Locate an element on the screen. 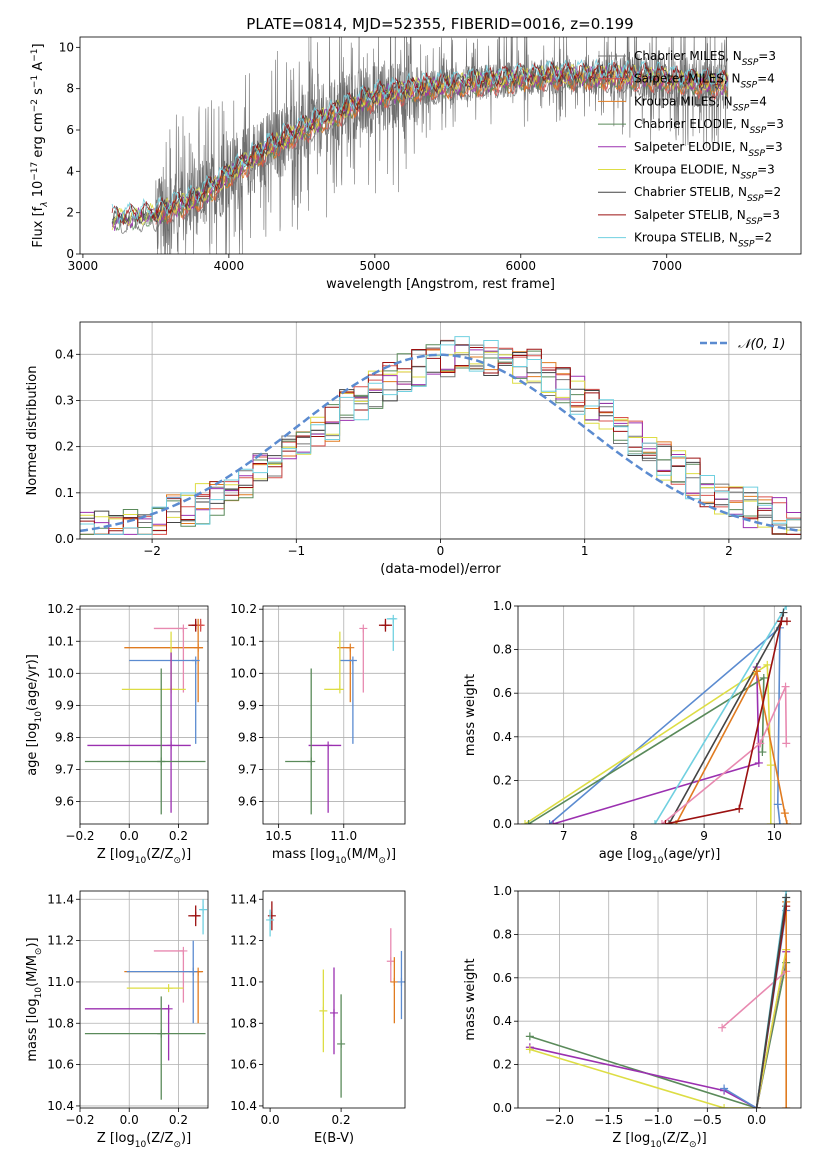 The width and height of the screenshot is (819, 1170). legend-entry: Kroupa MILES, NSSP=4 is located at coordinates (700, 103).